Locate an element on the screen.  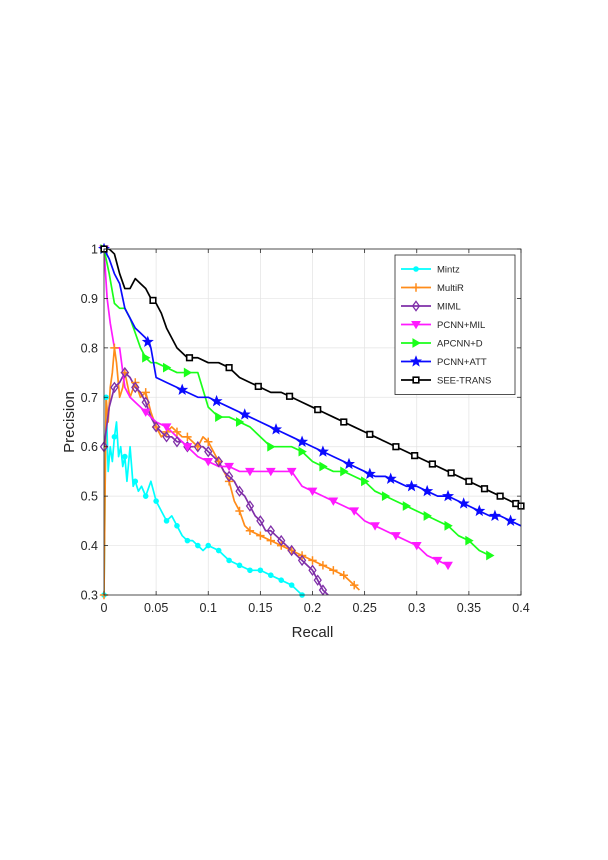
y-tick-label: 0.5 is located at coordinates (89, 497).